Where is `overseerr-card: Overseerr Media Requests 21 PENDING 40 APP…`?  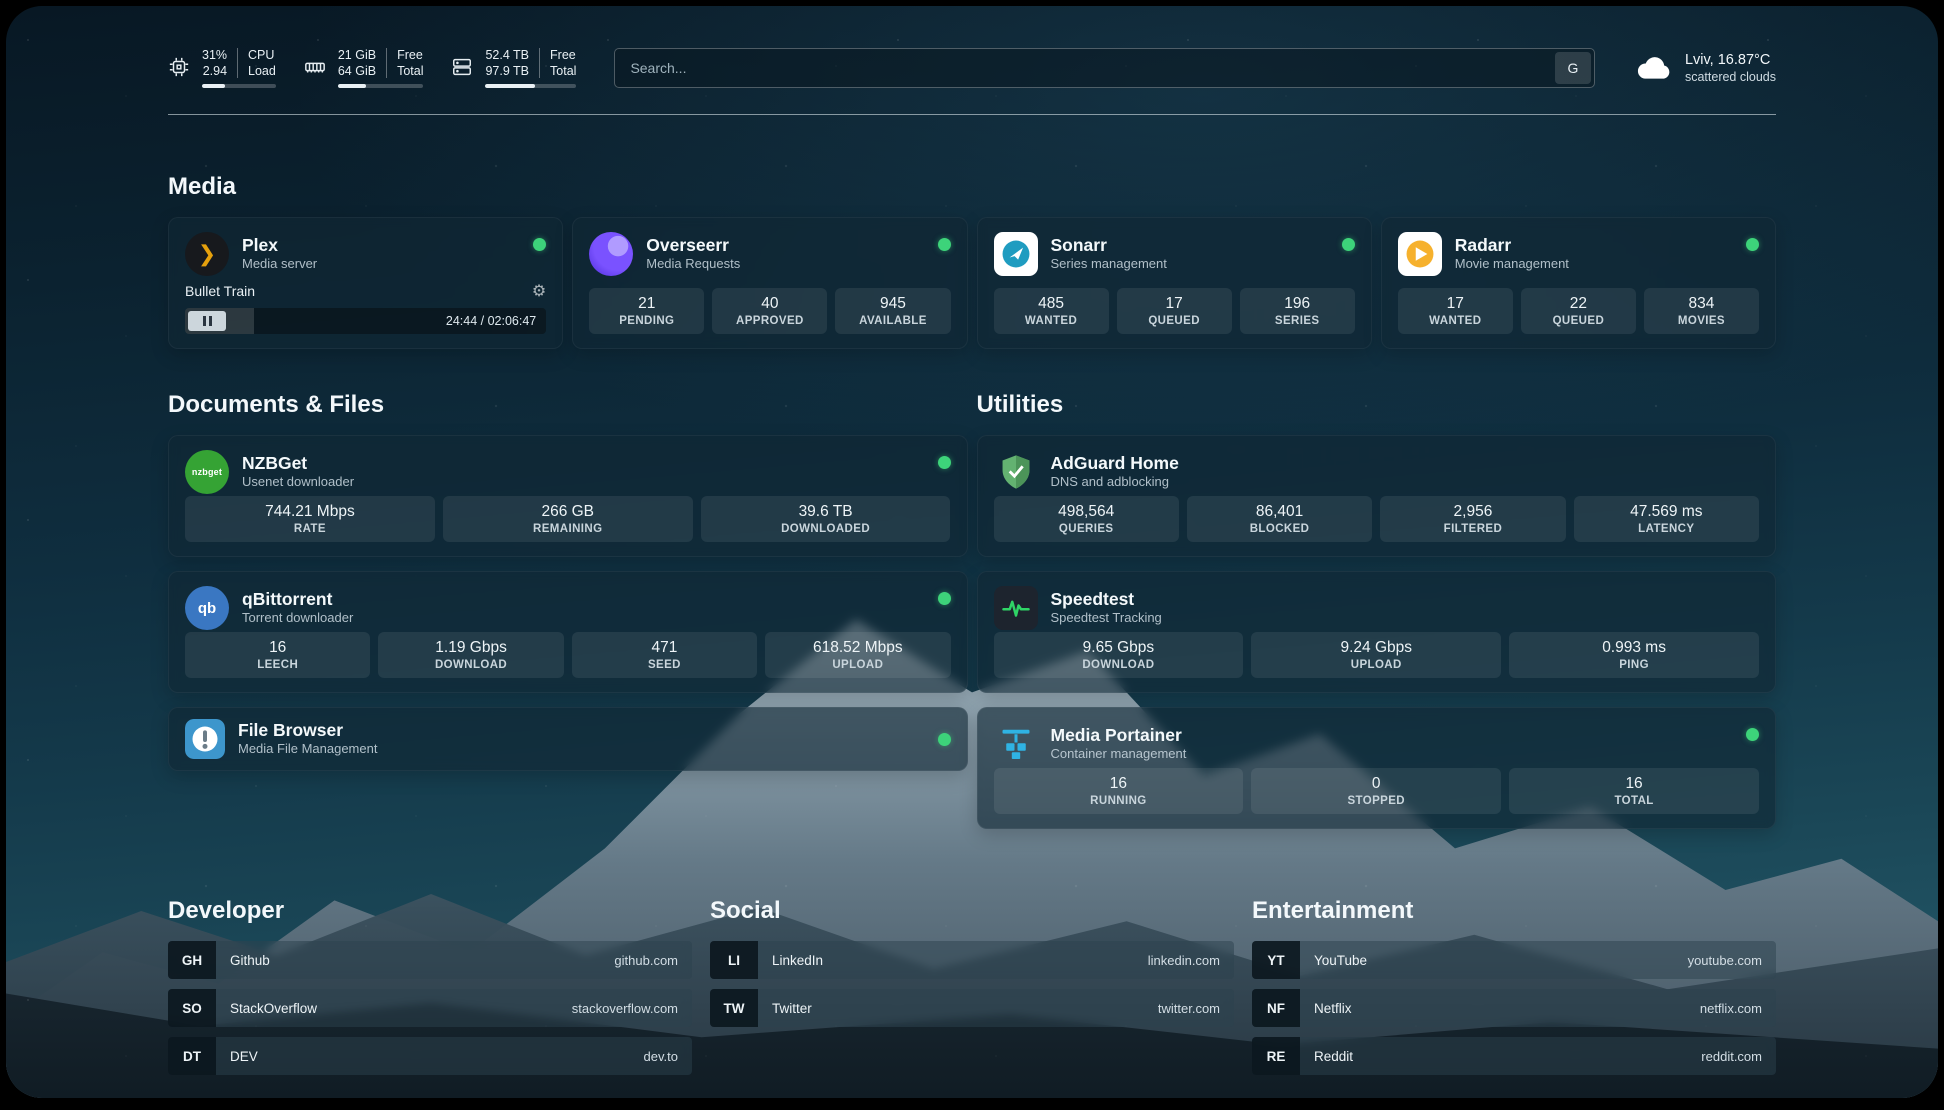 overseerr-card: Overseerr Media Requests 21 PENDING 40 APP… is located at coordinates (770, 283).